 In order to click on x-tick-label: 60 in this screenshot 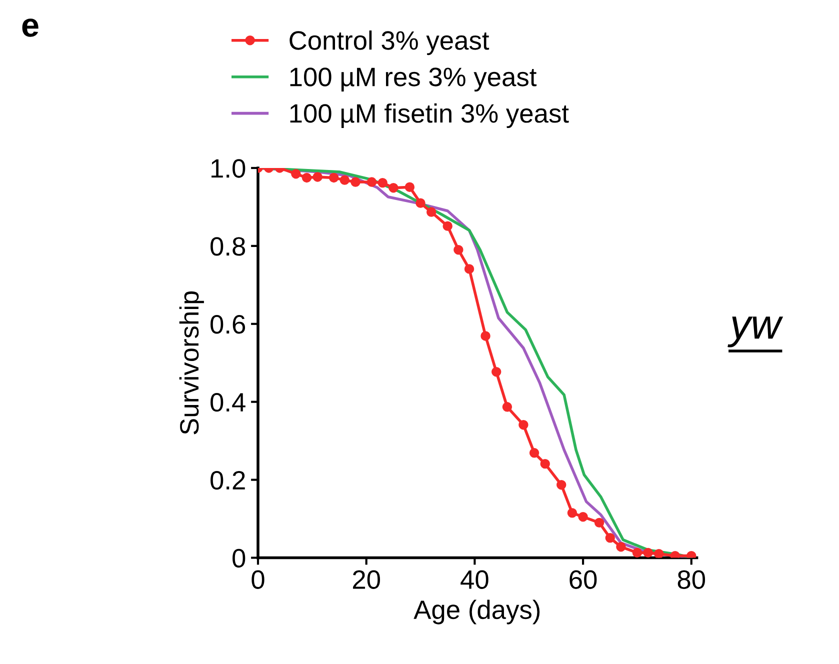, I will do `click(583, 579)`.